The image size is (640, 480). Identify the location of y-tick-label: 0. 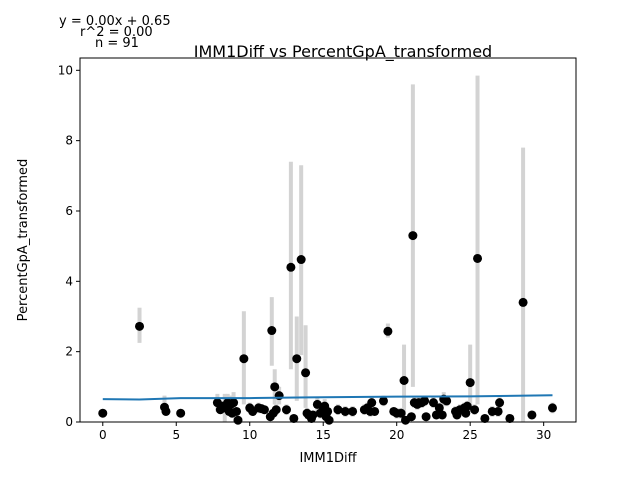
(69, 422).